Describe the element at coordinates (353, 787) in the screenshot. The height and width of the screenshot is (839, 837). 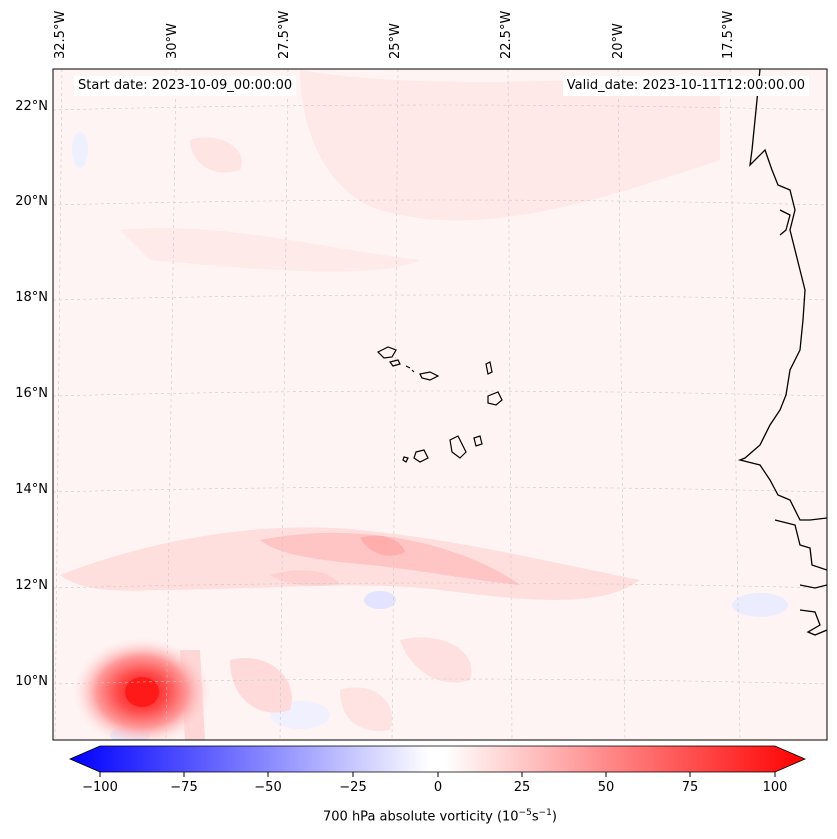
I see `colorbar-tick: −25` at that location.